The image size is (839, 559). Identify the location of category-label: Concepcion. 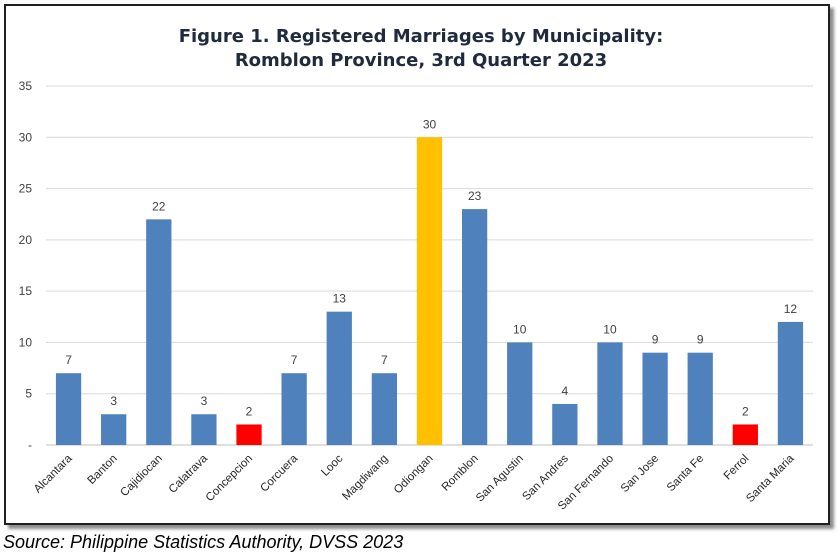
(229, 478).